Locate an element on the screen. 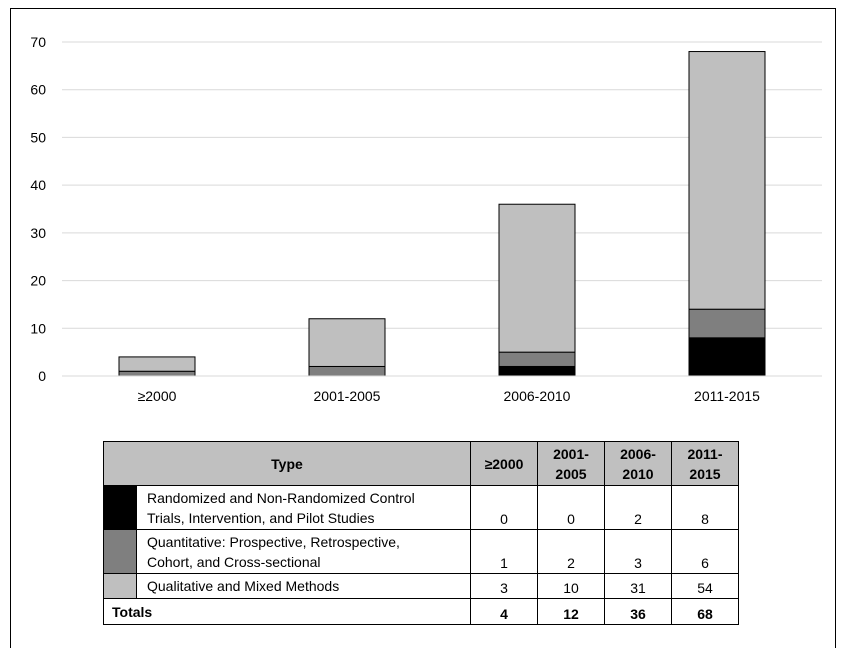  header-col-2: 2001- 2005 is located at coordinates (571, 463).